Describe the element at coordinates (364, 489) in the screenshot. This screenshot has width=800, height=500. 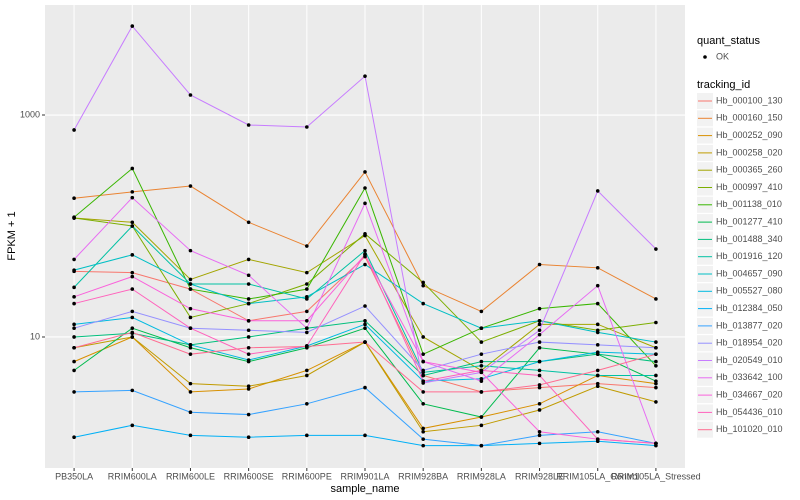
I see `x-axis-label: sample_name` at that location.